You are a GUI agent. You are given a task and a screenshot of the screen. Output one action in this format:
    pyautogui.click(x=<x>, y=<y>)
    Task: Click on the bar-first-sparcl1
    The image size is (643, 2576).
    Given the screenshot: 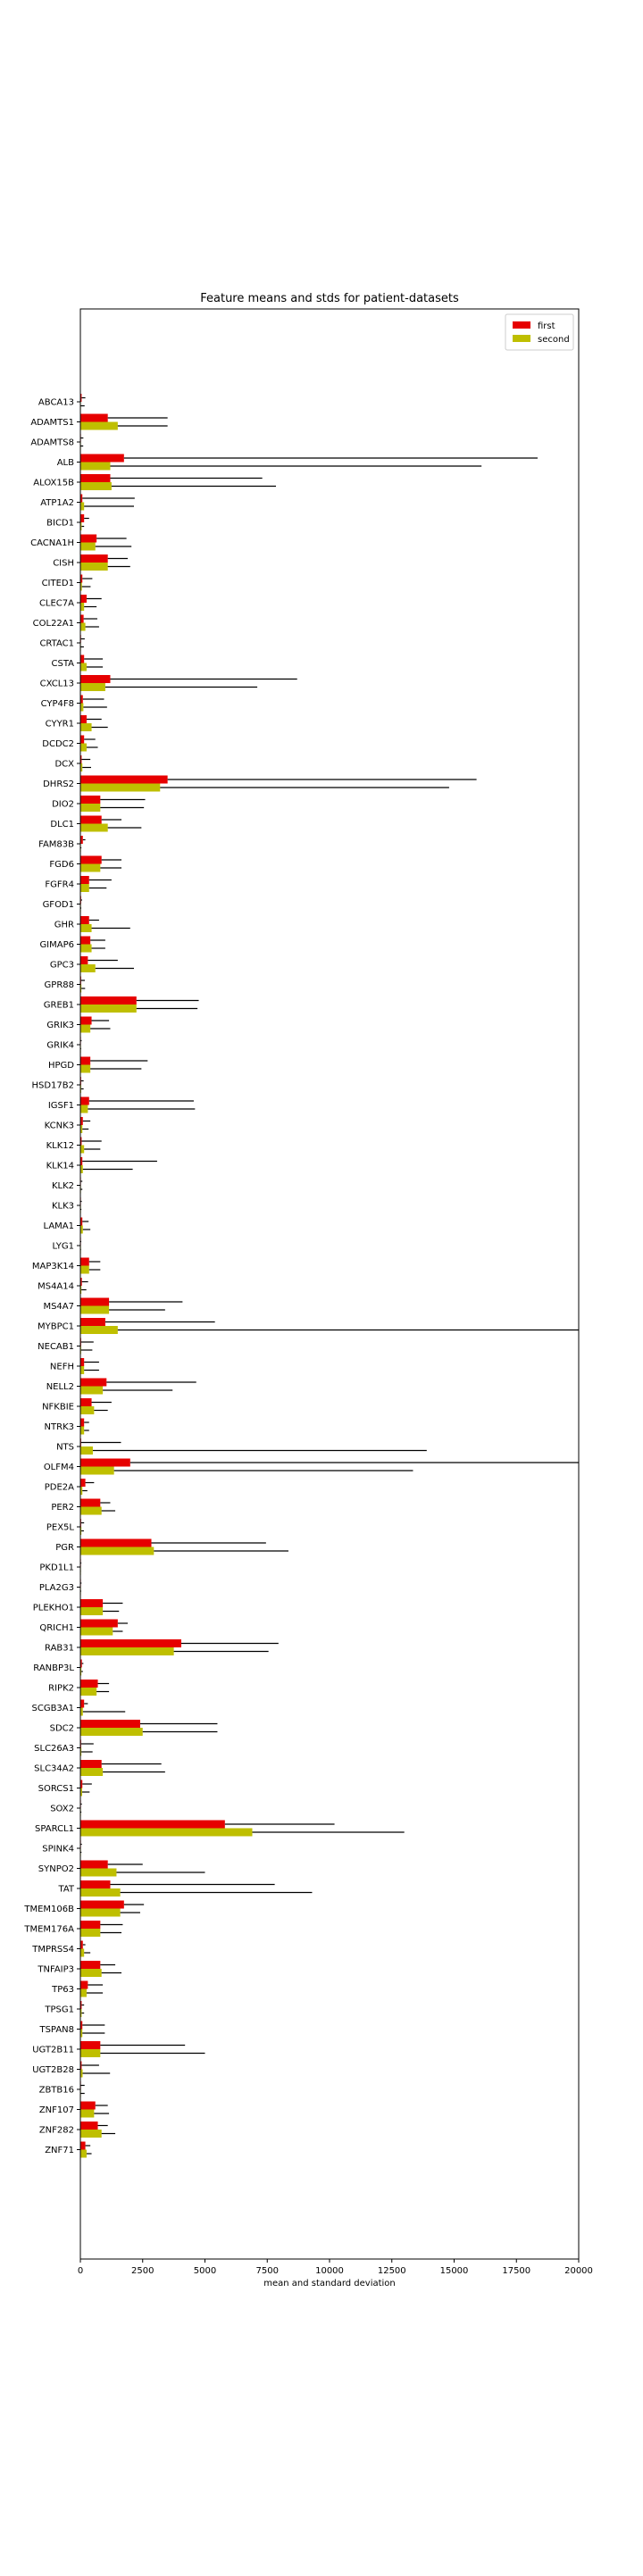 What is the action you would take?
    pyautogui.click(x=152, y=1824)
    